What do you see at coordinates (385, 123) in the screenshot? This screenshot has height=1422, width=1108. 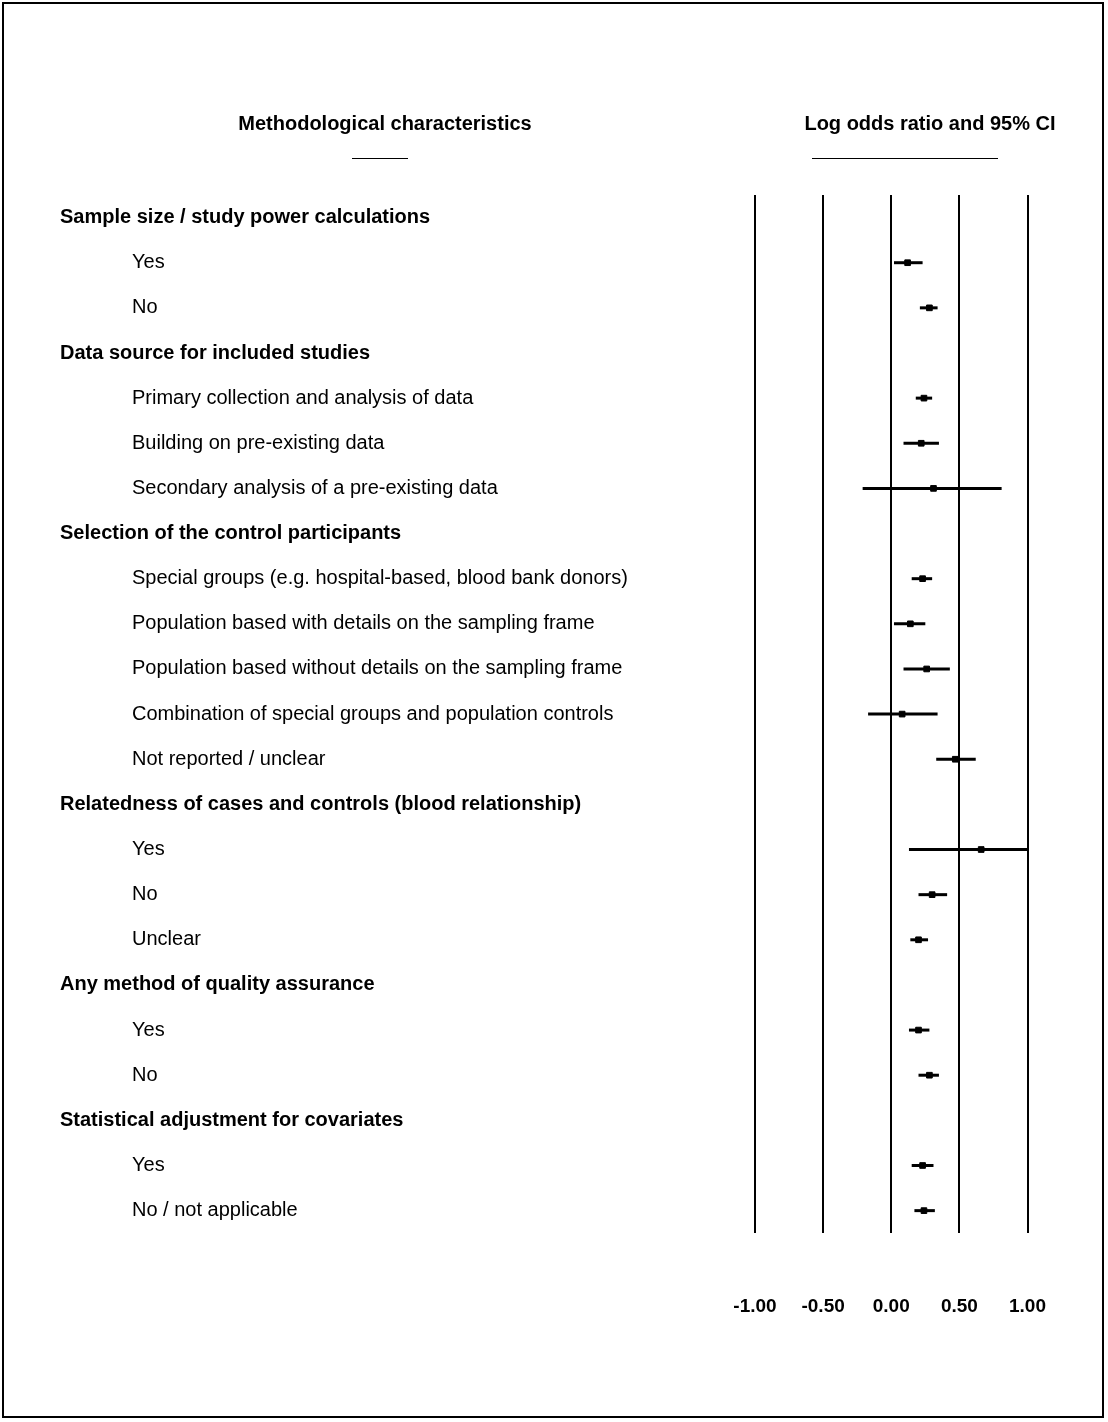 I see `y-axis-title: Methodological characteristics` at bounding box center [385, 123].